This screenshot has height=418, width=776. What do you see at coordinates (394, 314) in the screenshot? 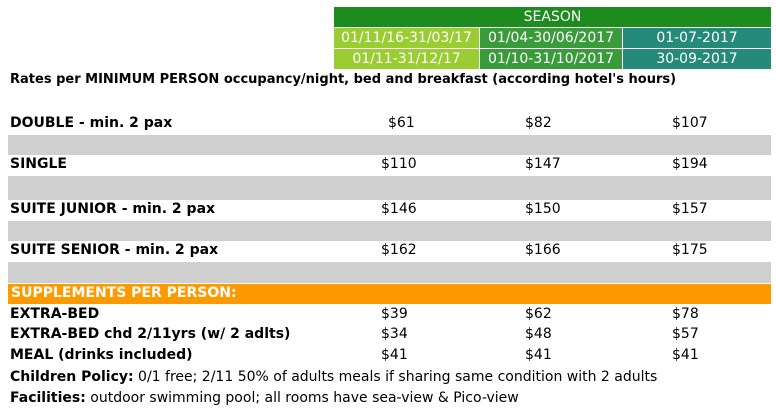
I see `supplement-price-period-1: $39` at bounding box center [394, 314].